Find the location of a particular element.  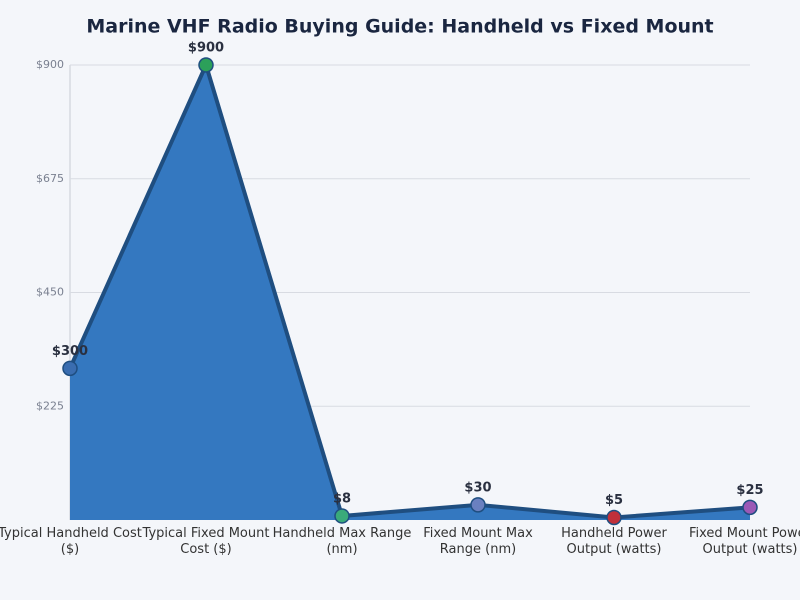

y-tick-label: $675 is located at coordinates (50, 178).